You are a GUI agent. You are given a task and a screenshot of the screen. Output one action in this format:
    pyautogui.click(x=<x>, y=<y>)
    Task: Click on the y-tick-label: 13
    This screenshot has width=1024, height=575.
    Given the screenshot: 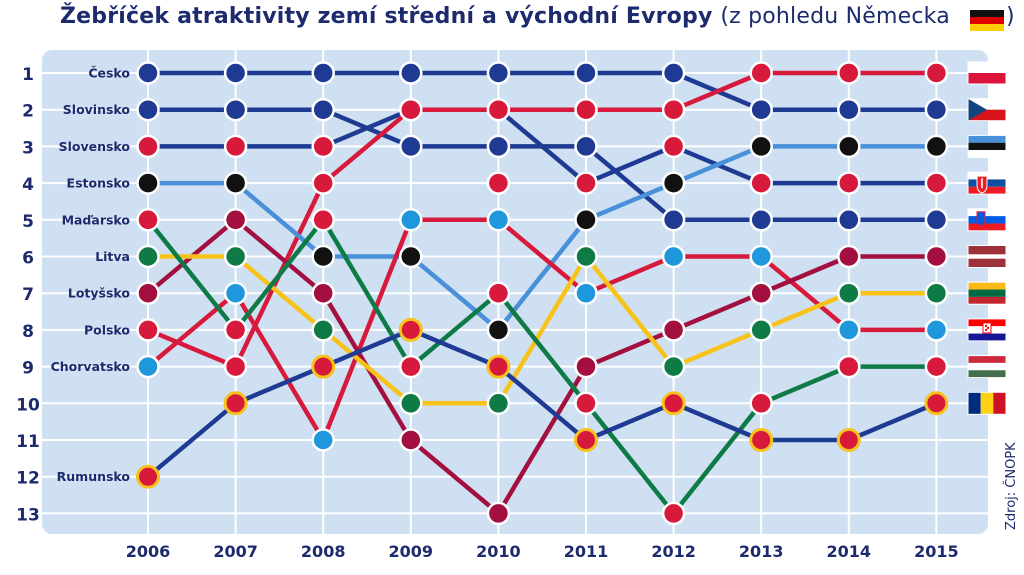 What is the action you would take?
    pyautogui.click(x=28, y=515)
    